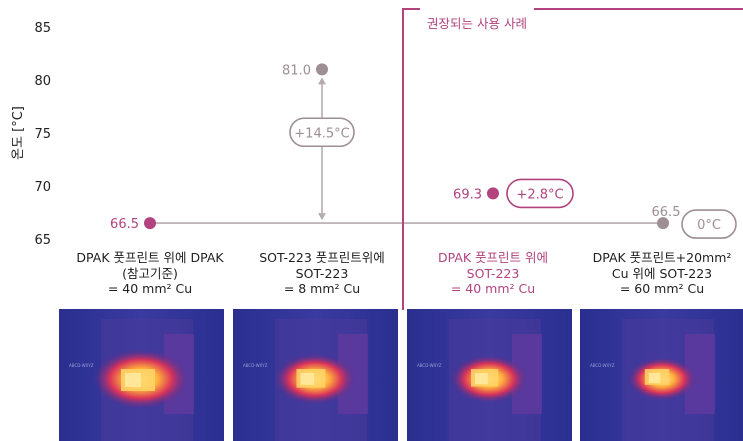 The width and height of the screenshot is (743, 441). What do you see at coordinates (322, 288) in the screenshot?
I see `category-label-line3: = 8 mm² Cu` at bounding box center [322, 288].